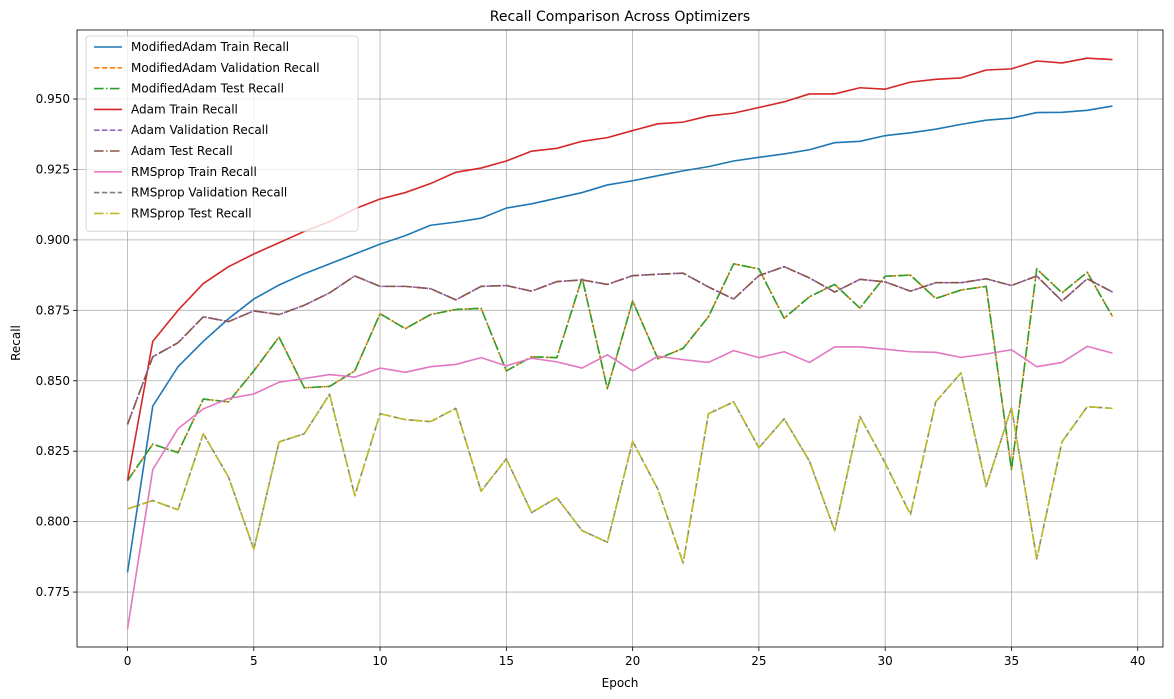  Describe the element at coordinates (758, 661) in the screenshot. I see `x-tick-label: 25` at that location.